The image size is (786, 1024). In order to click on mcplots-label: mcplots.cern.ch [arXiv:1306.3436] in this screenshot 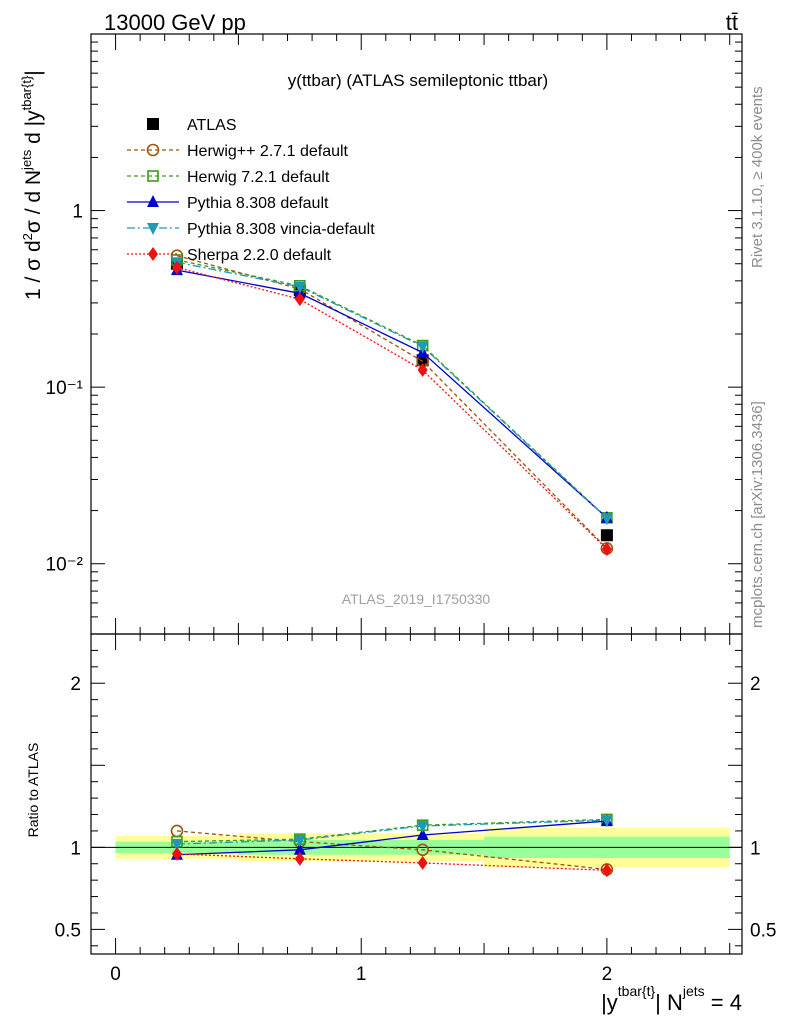, I will do `click(757, 514)`.